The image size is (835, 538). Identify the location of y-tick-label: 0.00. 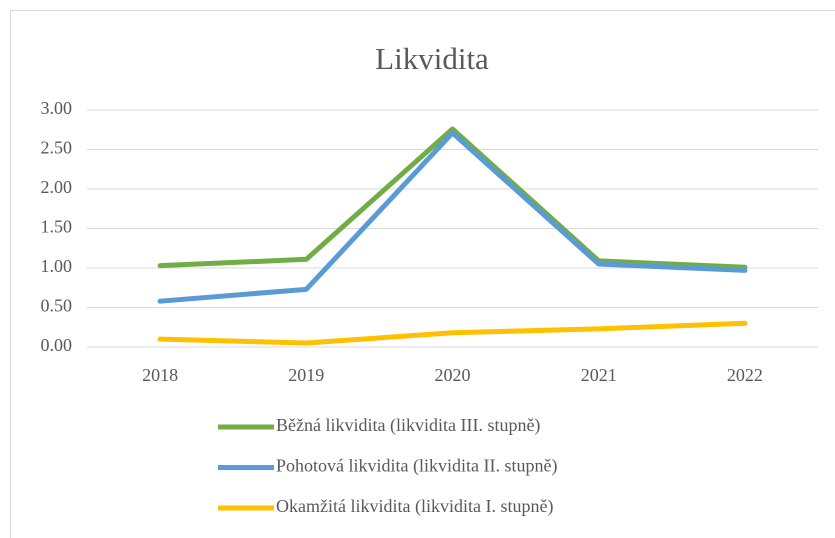
(57, 345).